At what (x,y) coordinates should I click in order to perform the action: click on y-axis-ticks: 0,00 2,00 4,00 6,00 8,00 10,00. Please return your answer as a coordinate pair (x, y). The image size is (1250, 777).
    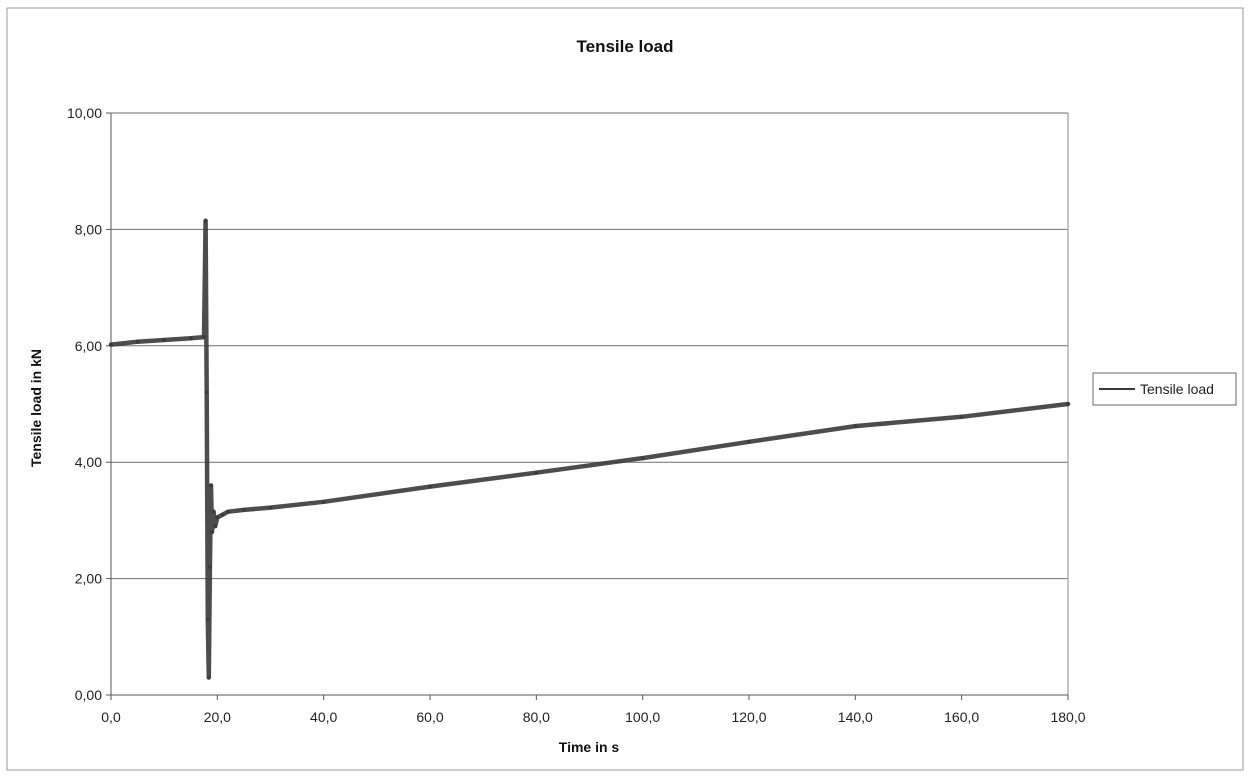
    Looking at the image, I should click on (89, 404).